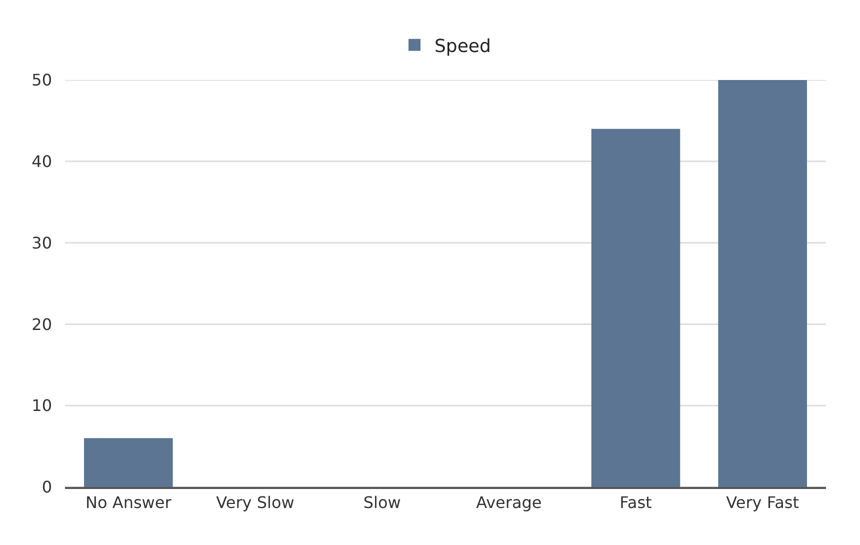 This screenshot has height=545, width=860. What do you see at coordinates (255, 502) in the screenshot?
I see `x-tick-label: Very Slow` at bounding box center [255, 502].